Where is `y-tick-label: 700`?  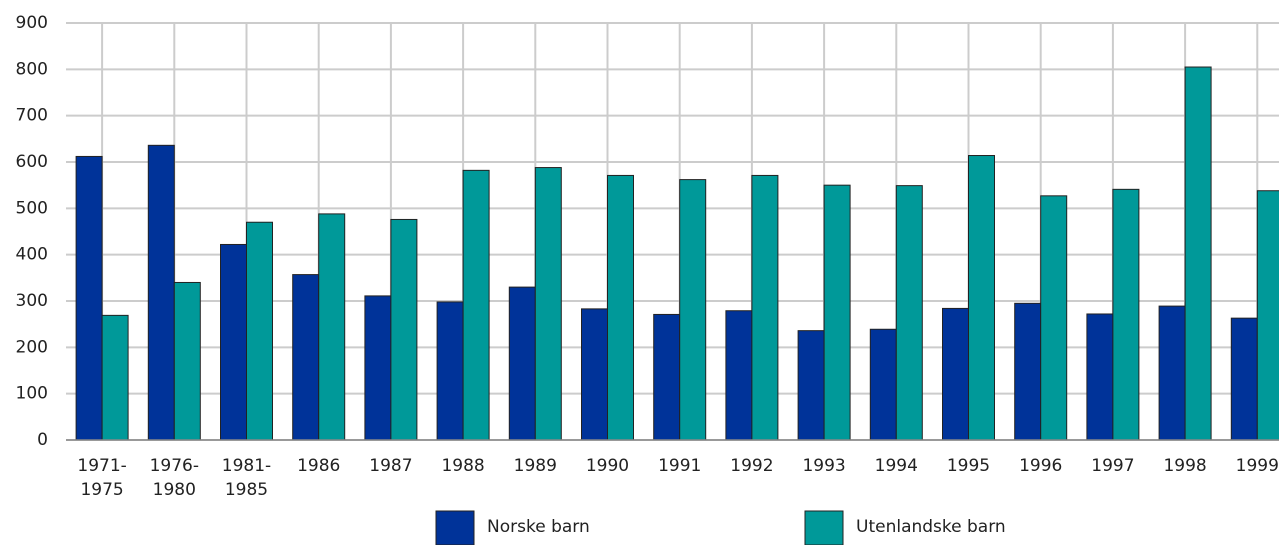 y-tick-label: 700 is located at coordinates (32, 116).